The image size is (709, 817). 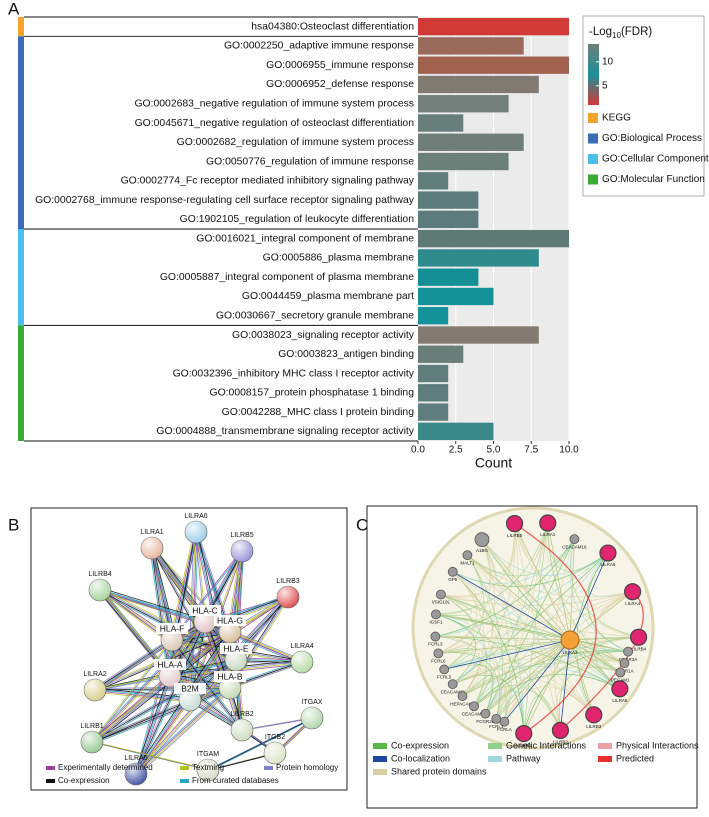 What do you see at coordinates (439, 771) in the screenshot?
I see `legend-label: Shared protein domains` at bounding box center [439, 771].